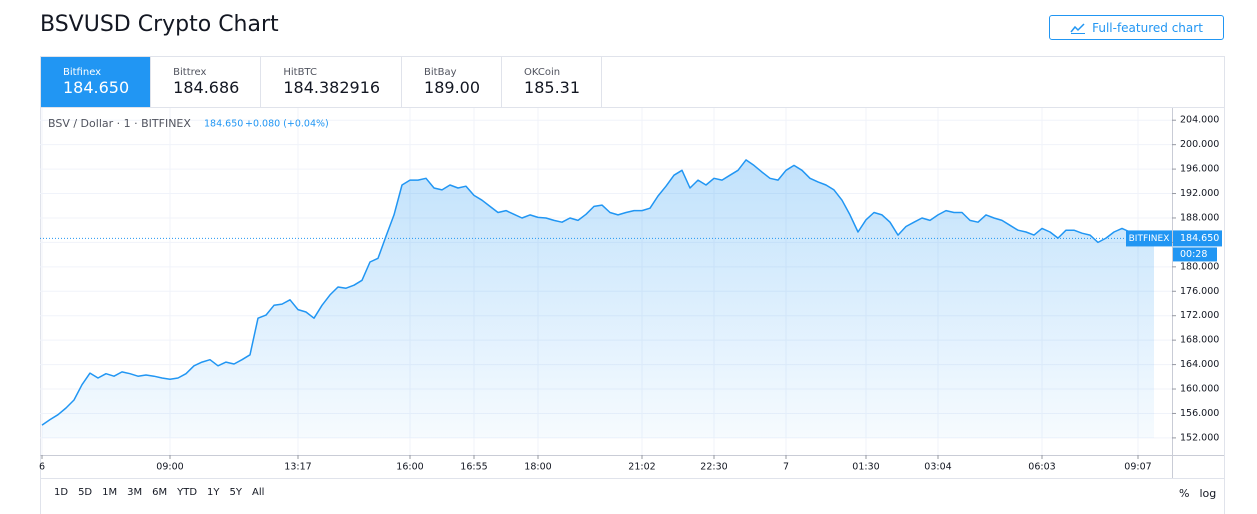  I want to click on y-tick-label: 204.000, so click(1199, 120).